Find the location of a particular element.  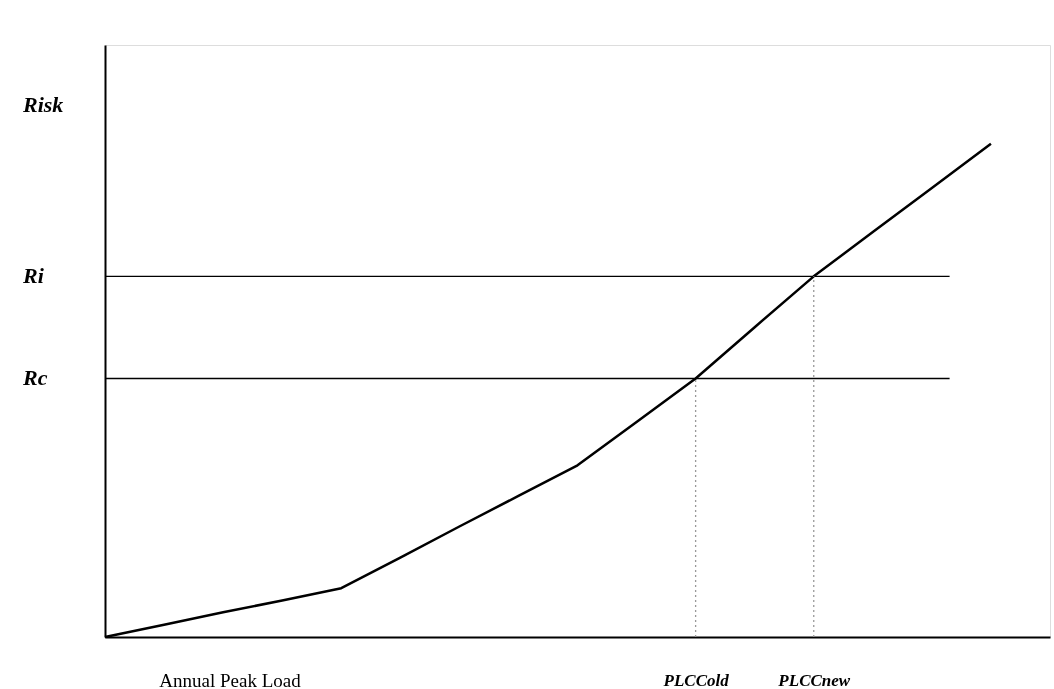

ref-line-label: Ri is located at coordinates (33, 276).